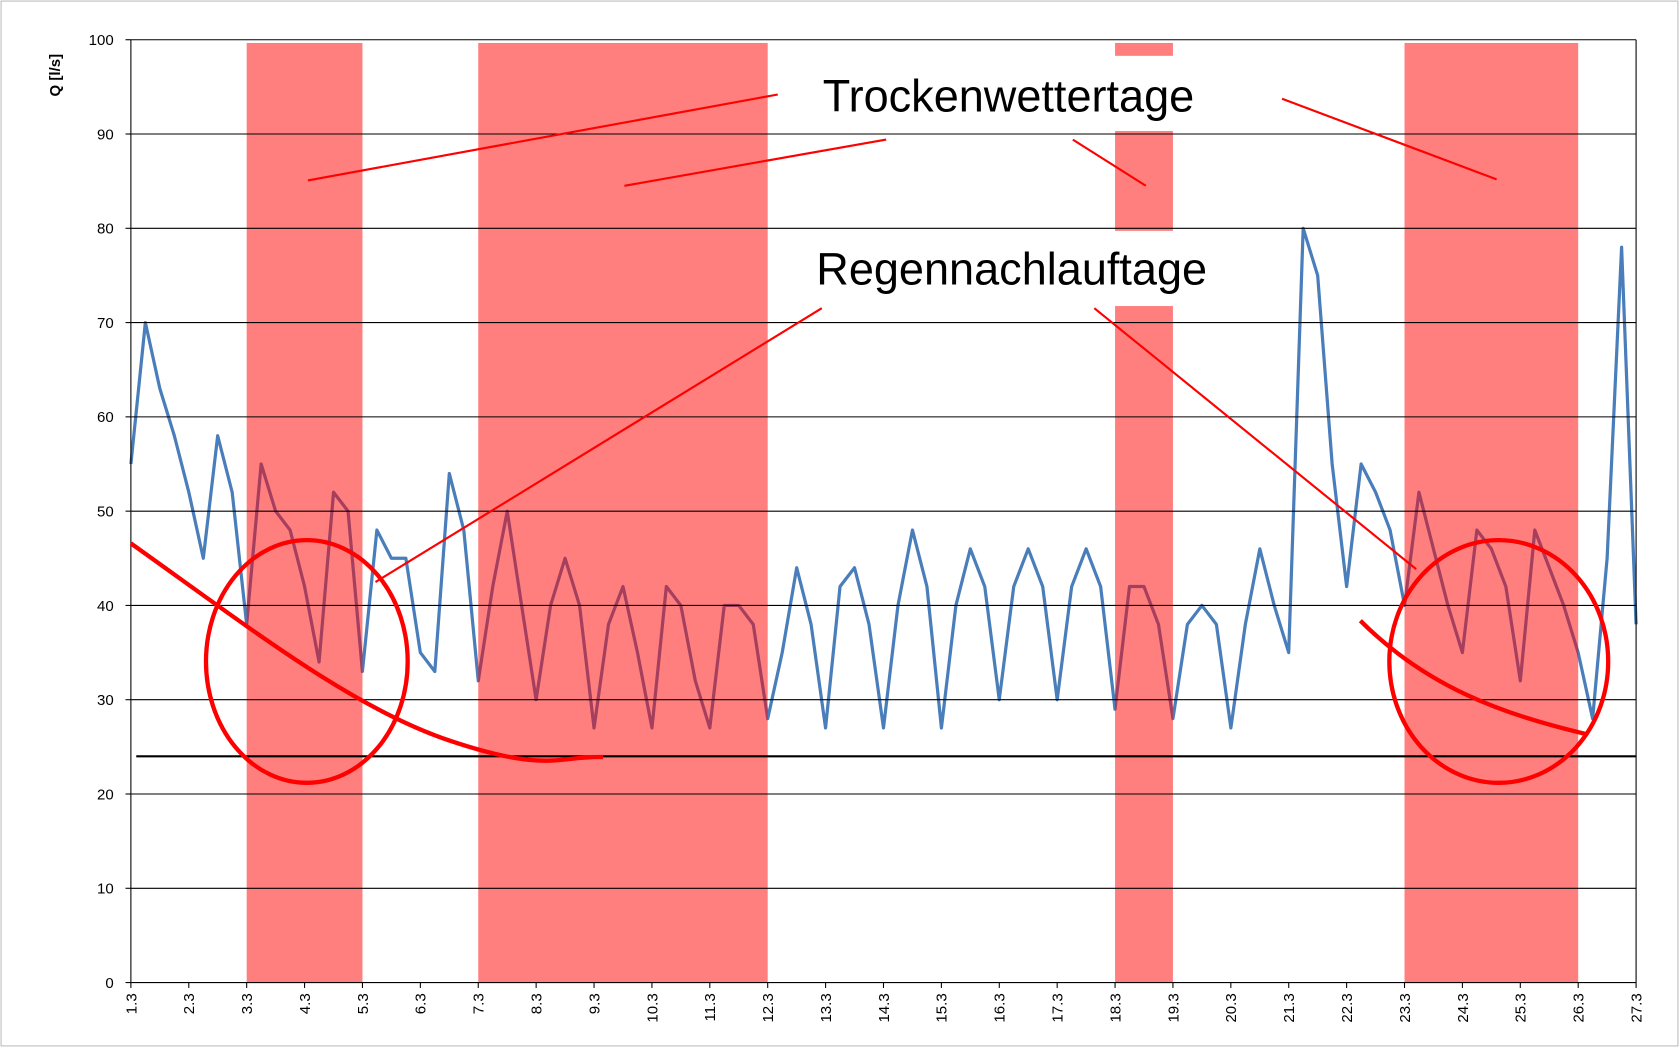  I want to click on y-tick-label: 0, so click(109, 983).